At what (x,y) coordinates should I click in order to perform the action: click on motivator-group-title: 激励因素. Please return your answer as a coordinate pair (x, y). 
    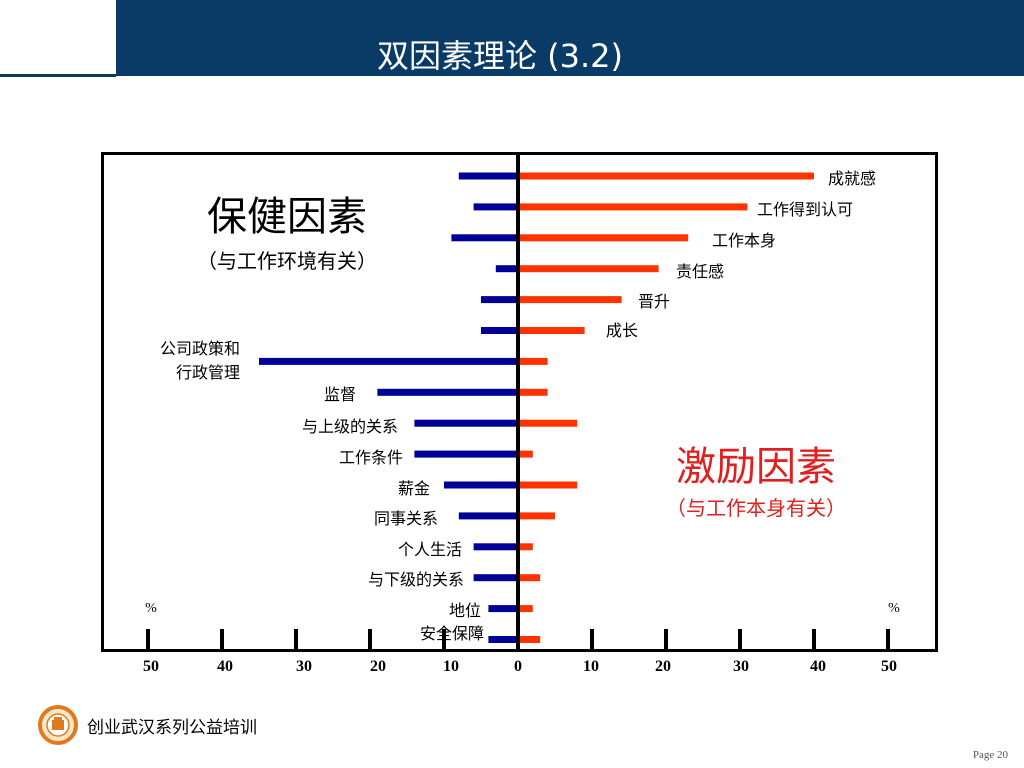
    Looking at the image, I should click on (756, 467).